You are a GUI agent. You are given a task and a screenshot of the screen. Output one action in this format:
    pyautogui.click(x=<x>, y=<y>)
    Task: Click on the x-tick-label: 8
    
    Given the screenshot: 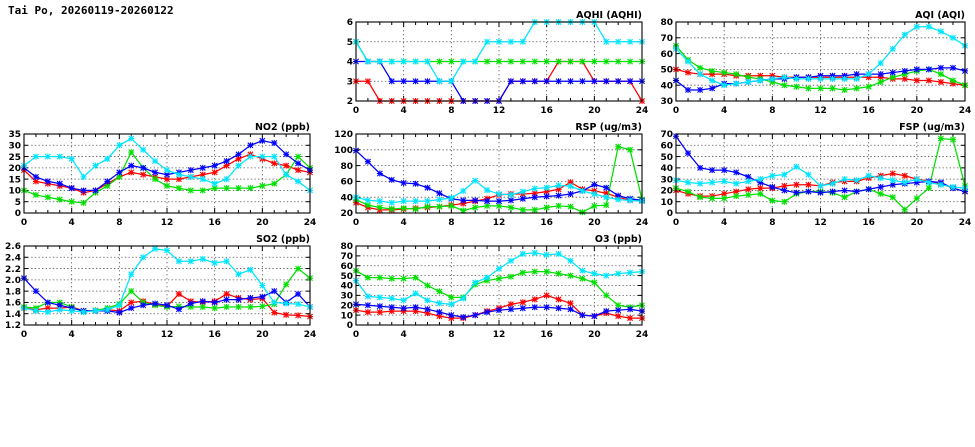 What is the action you would take?
    pyautogui.click(x=772, y=223)
    